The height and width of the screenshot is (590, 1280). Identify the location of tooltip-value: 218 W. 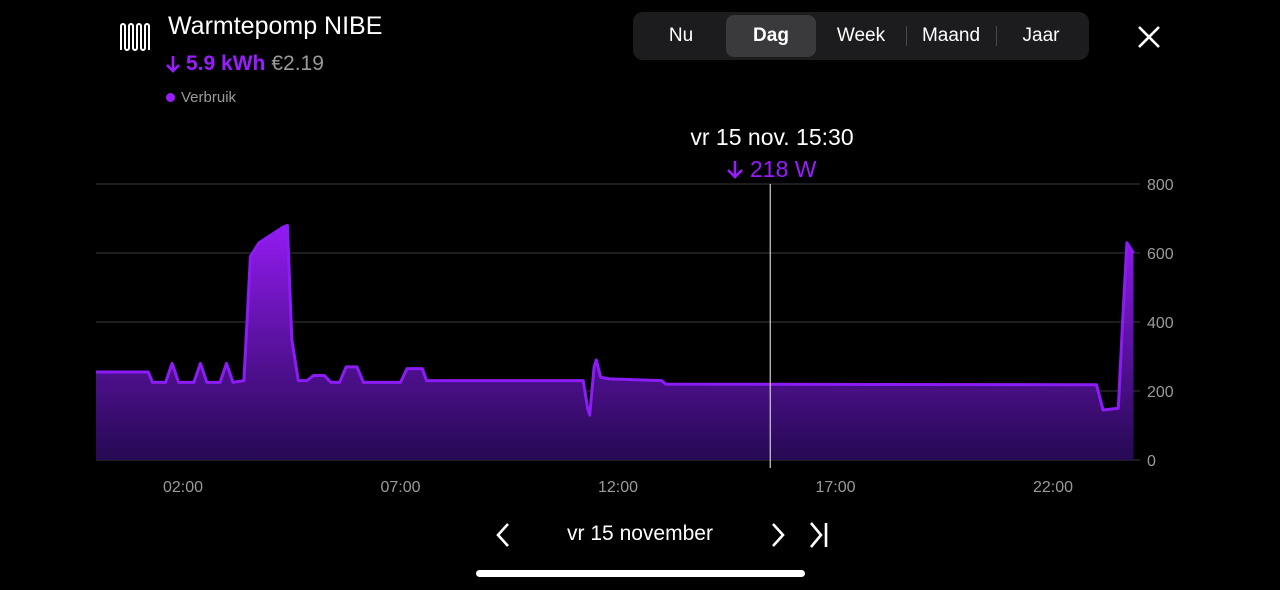
(783, 169).